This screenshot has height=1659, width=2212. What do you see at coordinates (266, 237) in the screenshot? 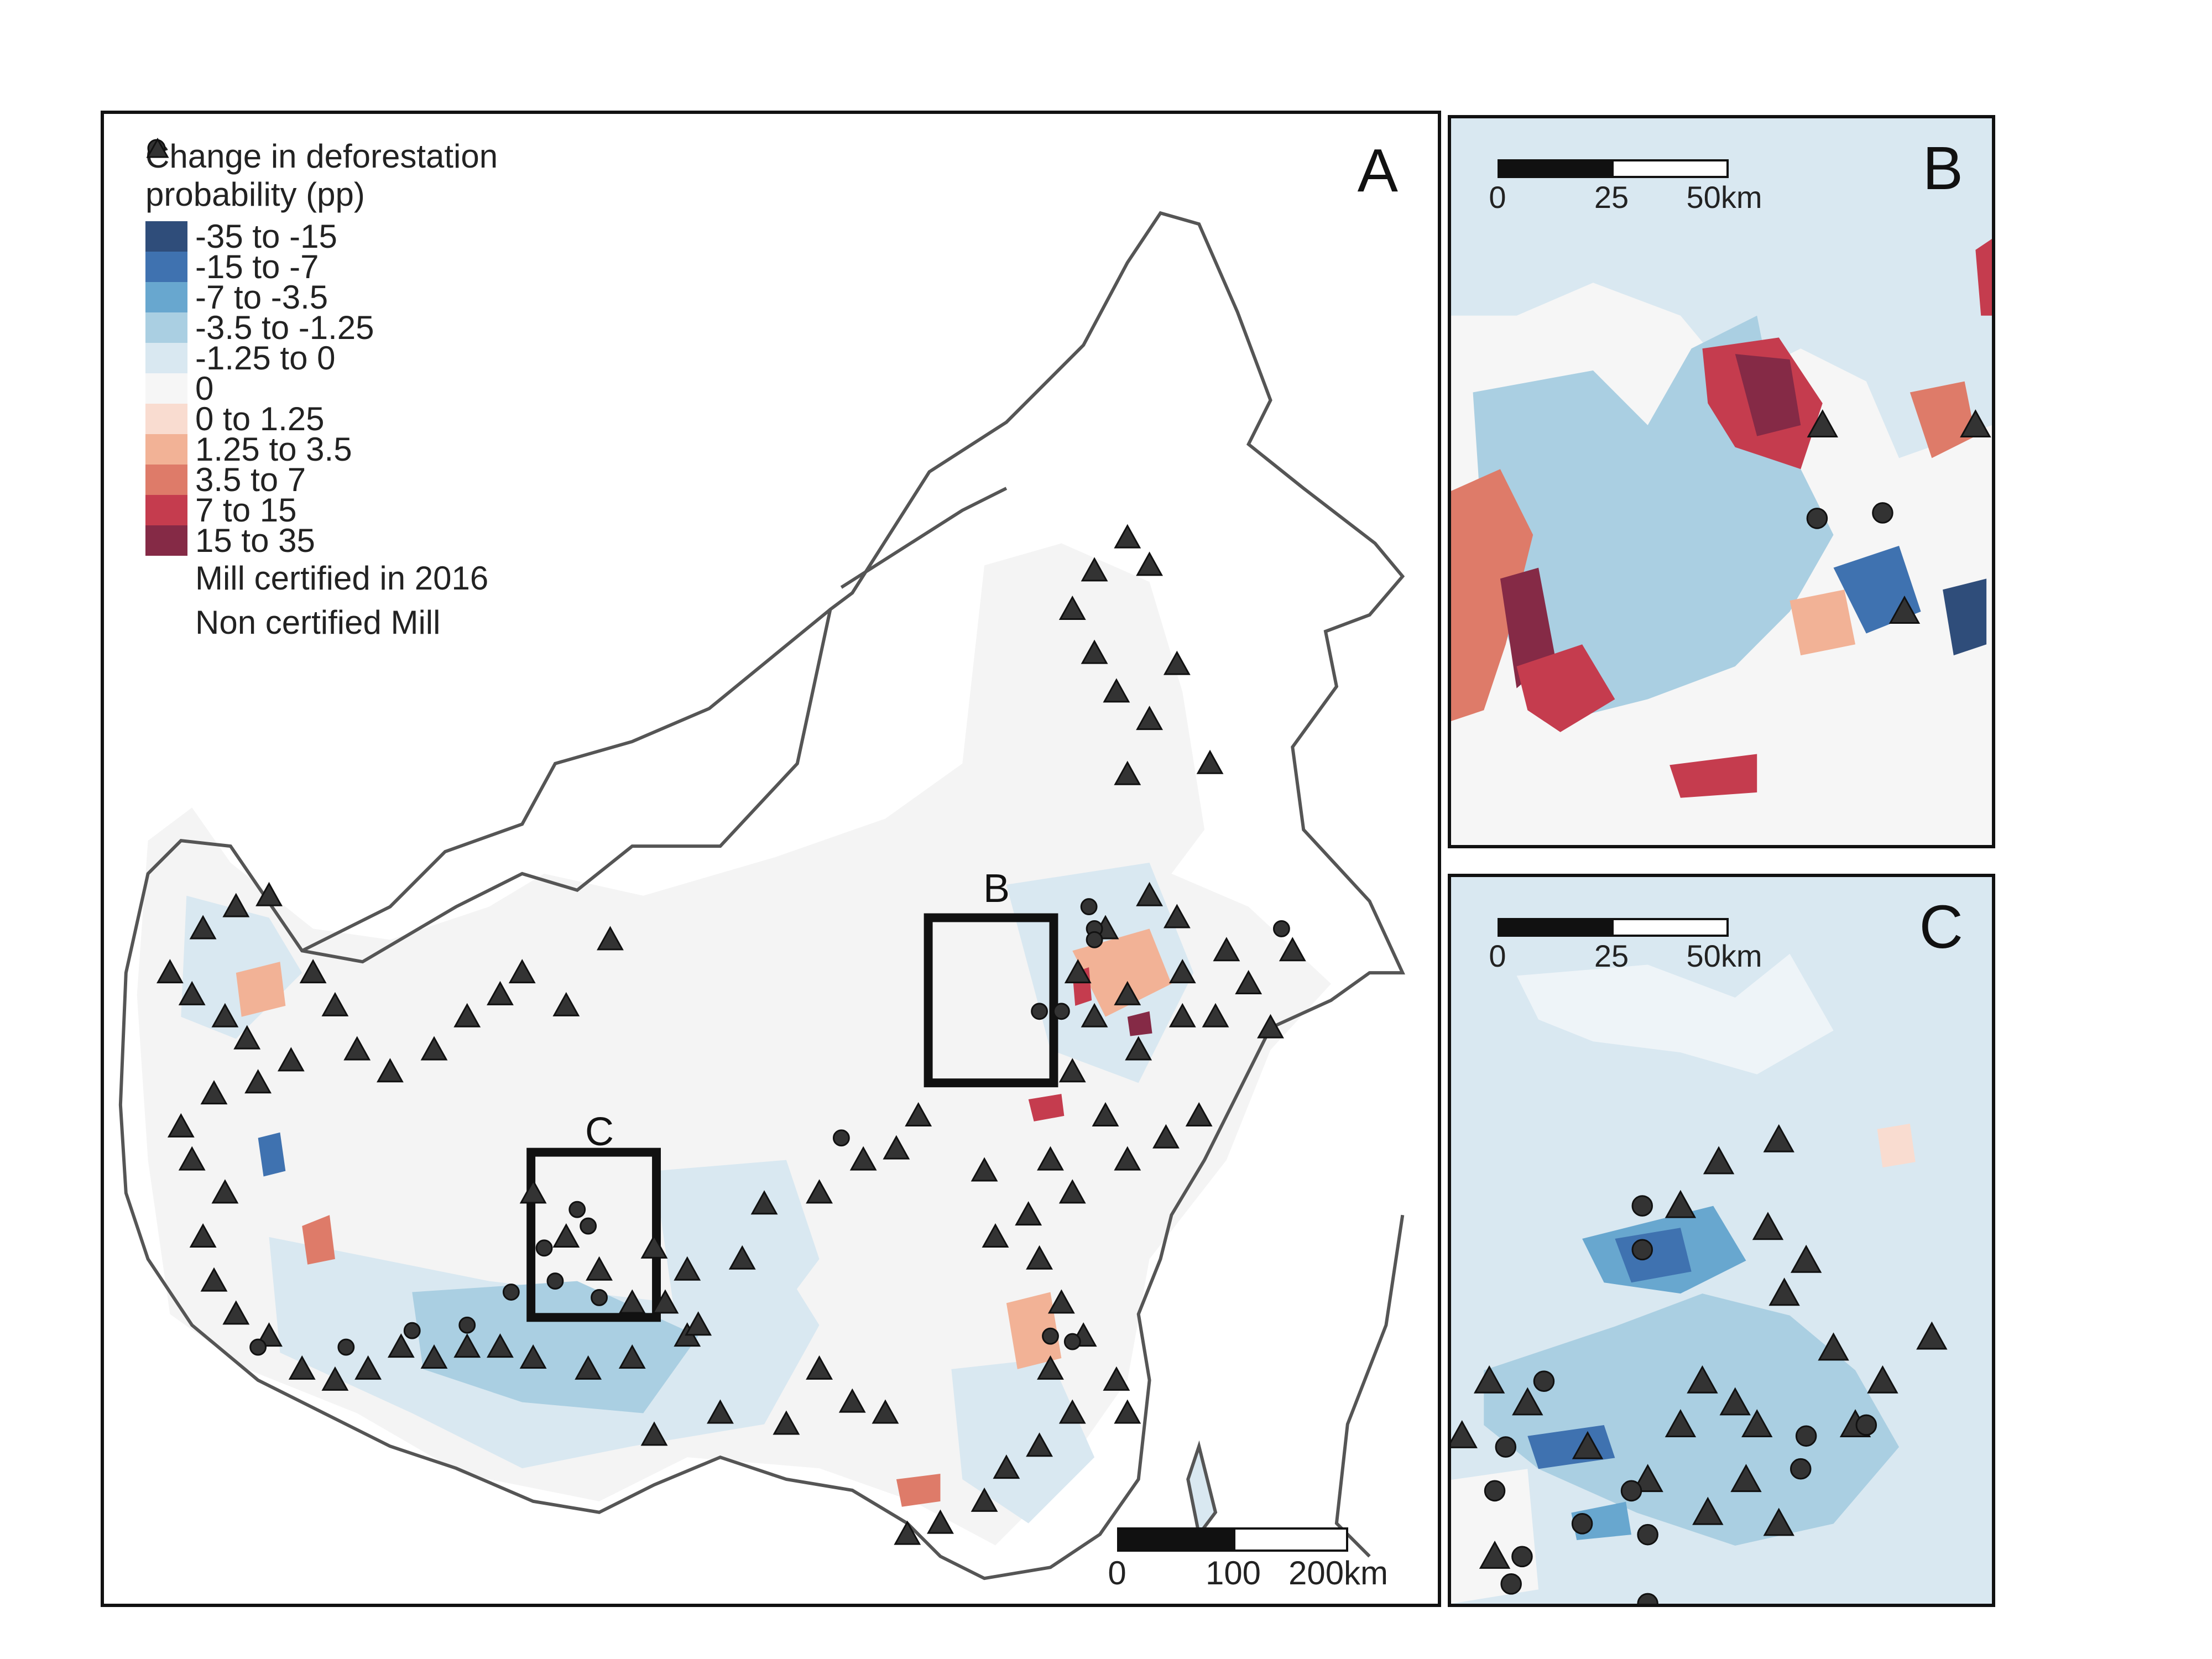
I see `legend-class-label: -35 to -15` at bounding box center [266, 237].